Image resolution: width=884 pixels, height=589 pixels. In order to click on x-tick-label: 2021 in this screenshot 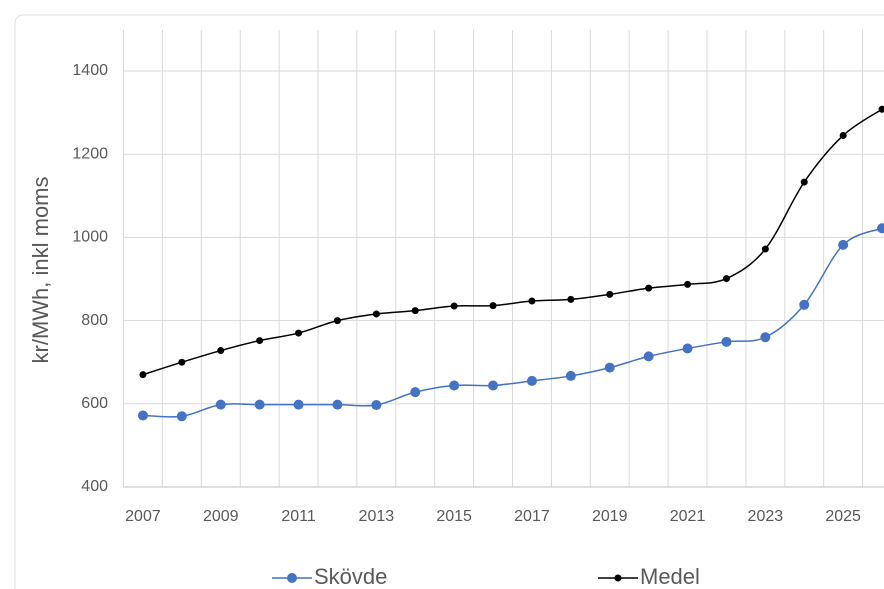, I will do `click(688, 516)`.